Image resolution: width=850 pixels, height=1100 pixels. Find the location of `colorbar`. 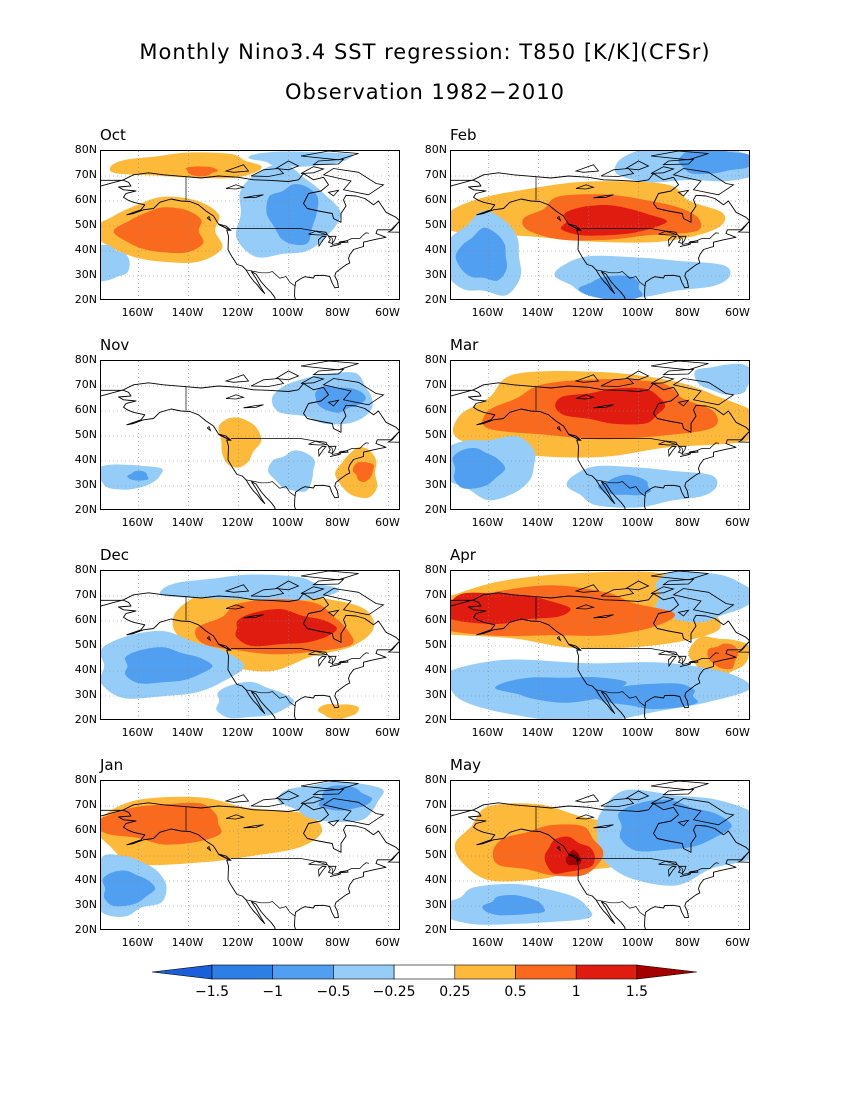

colorbar is located at coordinates (424, 972).